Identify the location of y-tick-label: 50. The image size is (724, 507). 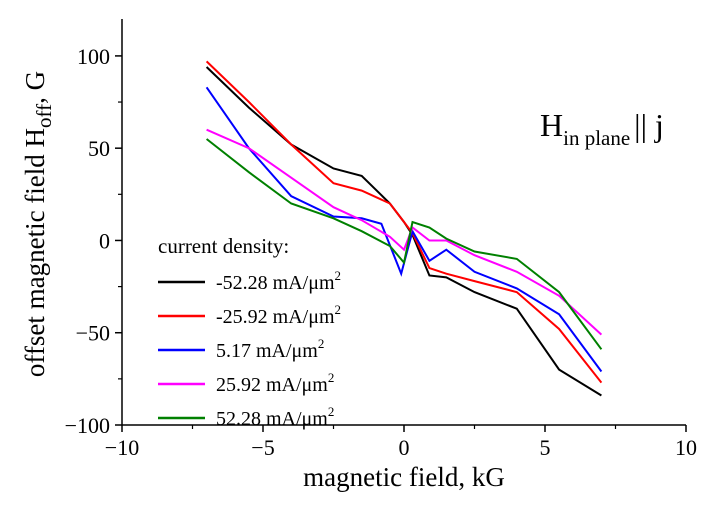
(99, 148).